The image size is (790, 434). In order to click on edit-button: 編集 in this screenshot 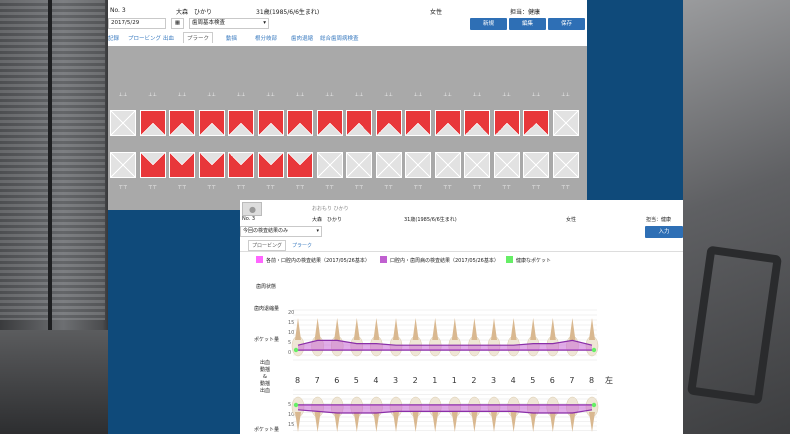, I will do `click(527, 24)`.